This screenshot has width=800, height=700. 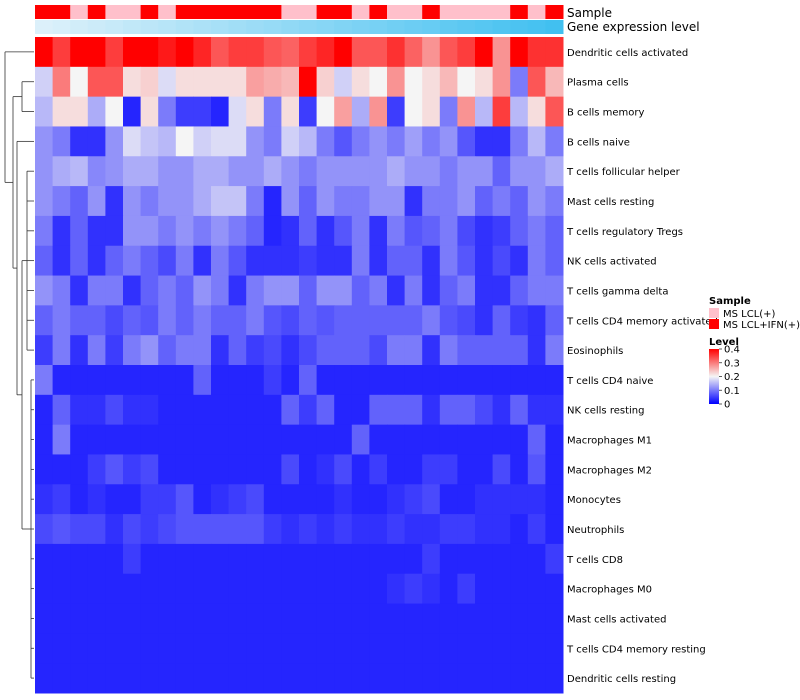 I want to click on level-legend-tick-label: 0.3, so click(x=732, y=363).